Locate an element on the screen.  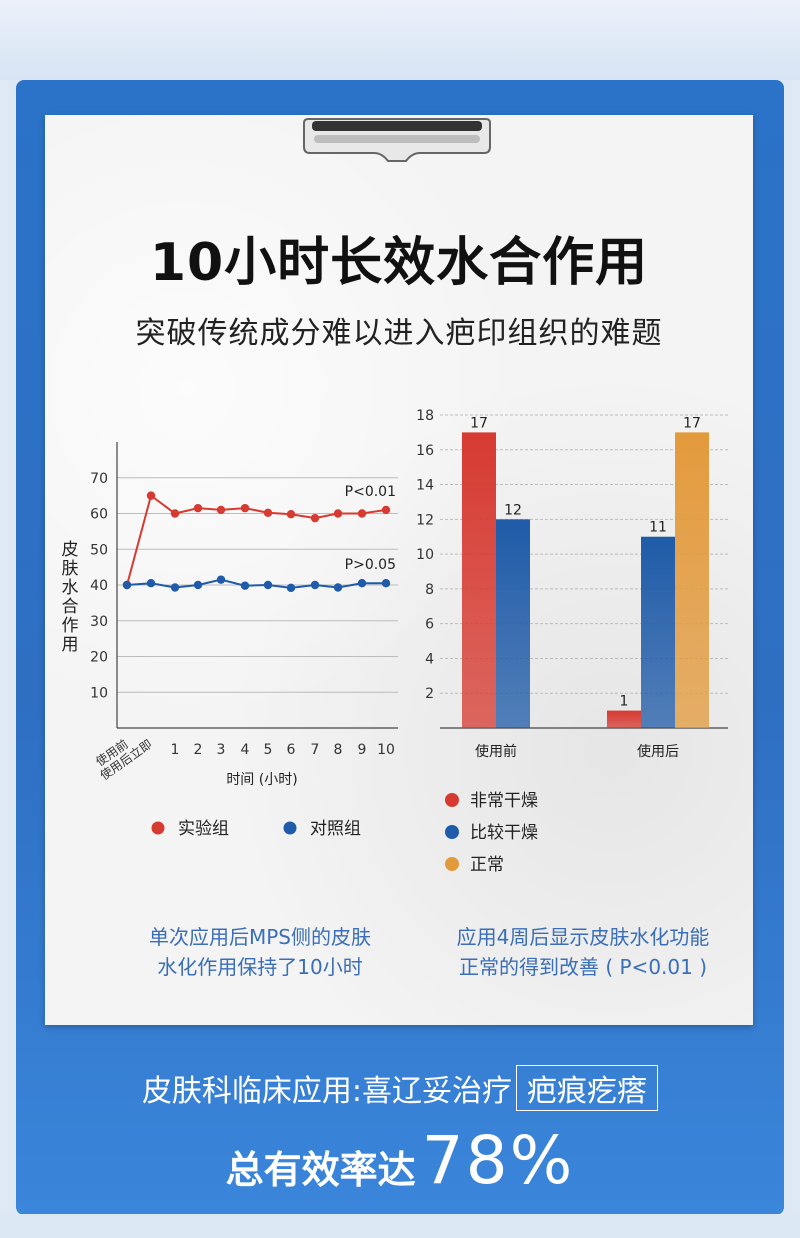
y-tick-label: 4 is located at coordinates (429, 659).